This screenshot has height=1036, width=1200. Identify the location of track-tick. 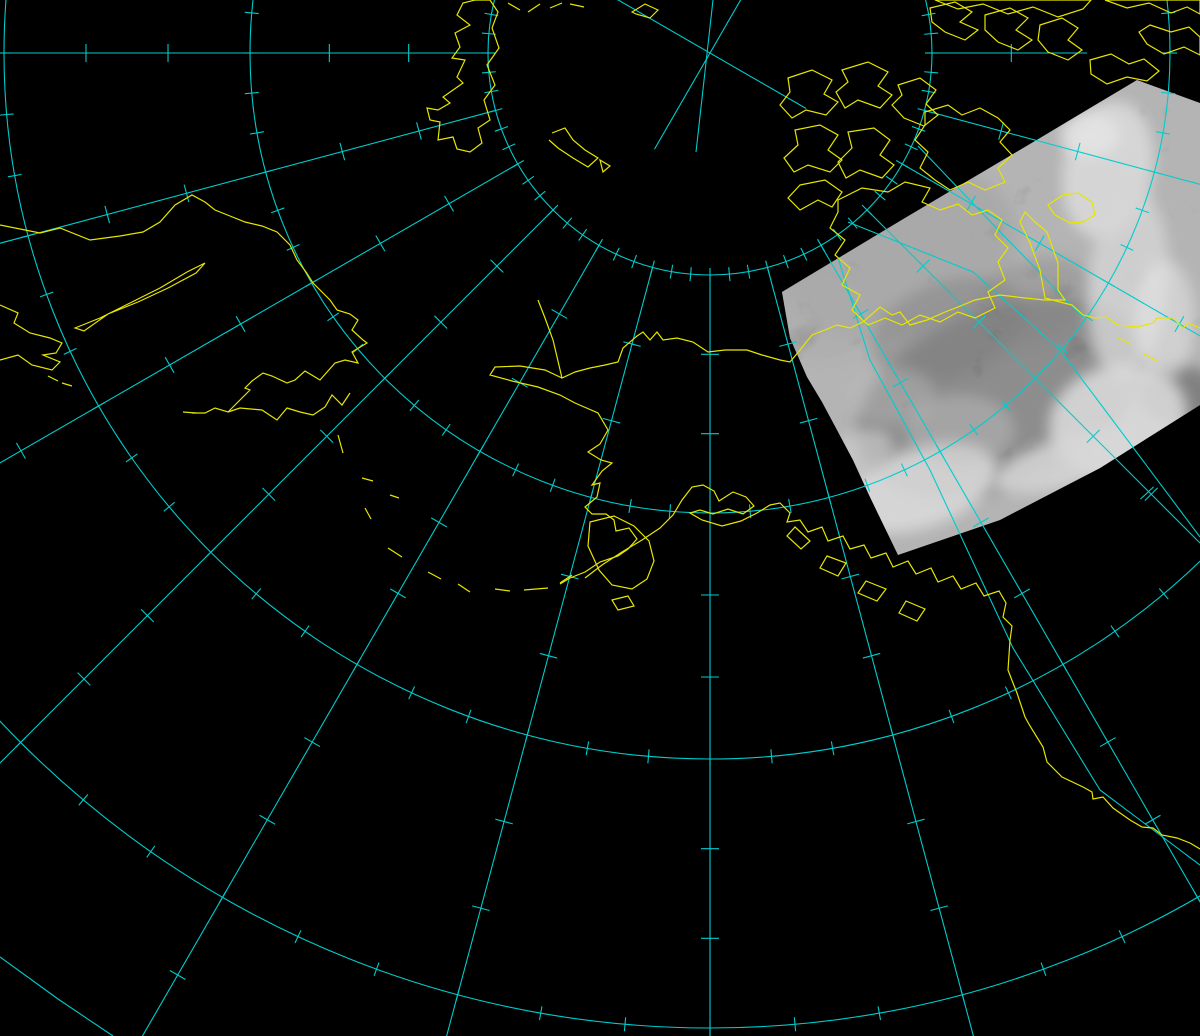
(1147, 493).